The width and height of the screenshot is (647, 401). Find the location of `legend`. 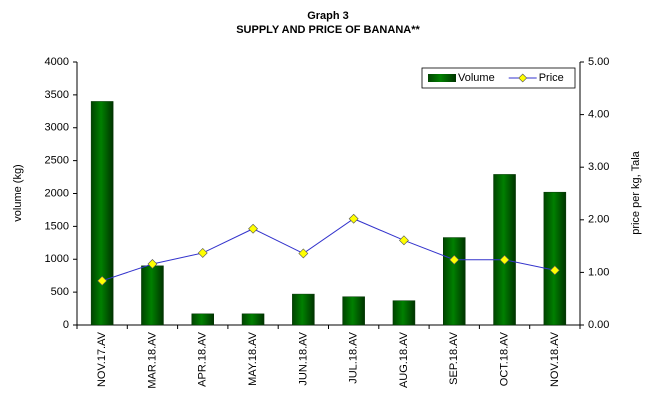

legend is located at coordinates (498, 78).